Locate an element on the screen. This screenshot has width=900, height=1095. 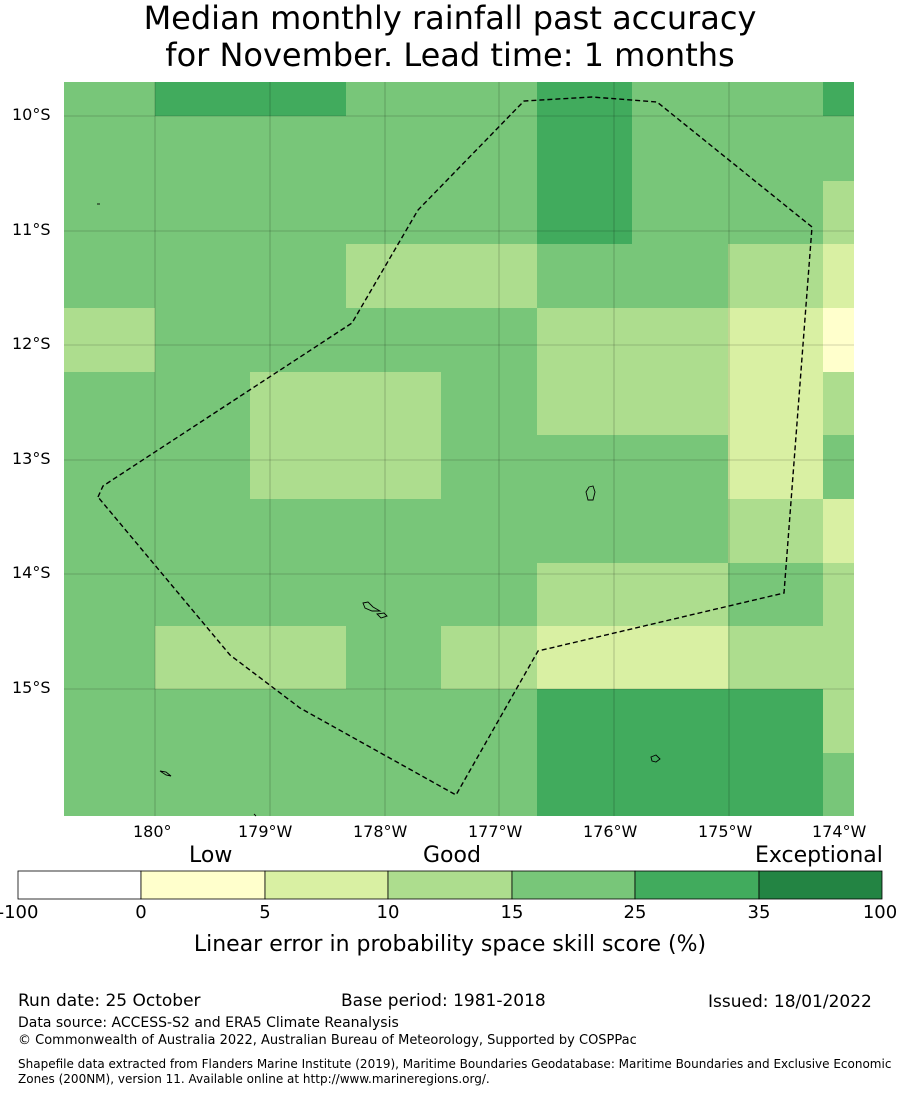
island-southwest is located at coordinates (165, 773).